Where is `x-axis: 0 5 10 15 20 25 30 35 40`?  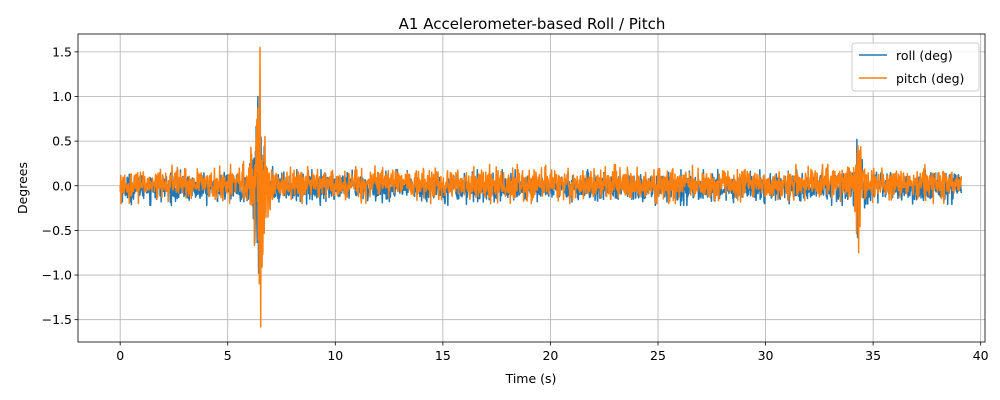
x-axis: 0 5 10 15 20 25 30 35 40 is located at coordinates (552, 352).